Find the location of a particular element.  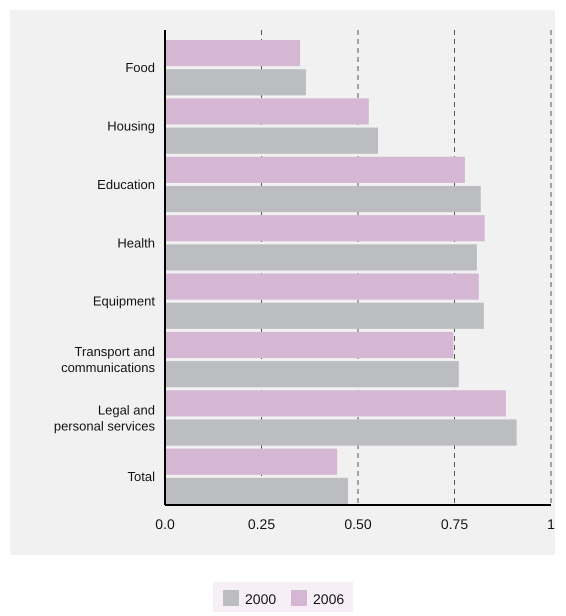

y-tick-label: Food is located at coordinates (140, 68).